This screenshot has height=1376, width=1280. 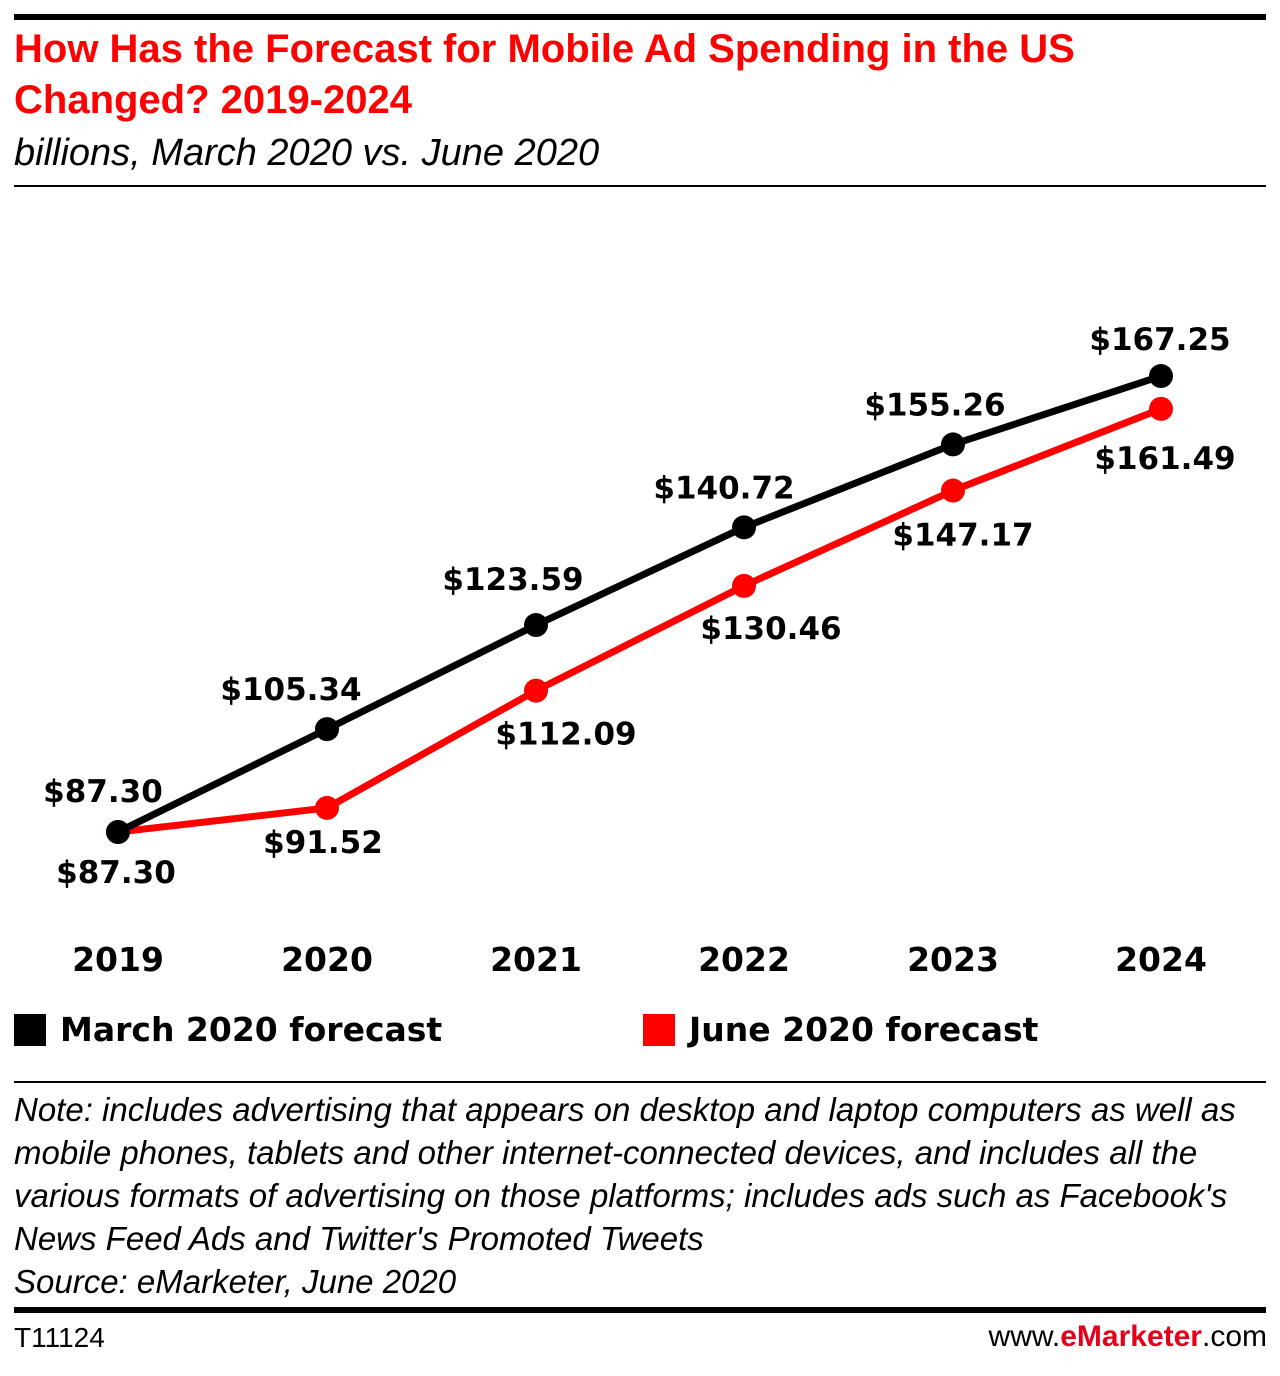 I want to click on data-label-march: $167.25, so click(x=1159, y=340).